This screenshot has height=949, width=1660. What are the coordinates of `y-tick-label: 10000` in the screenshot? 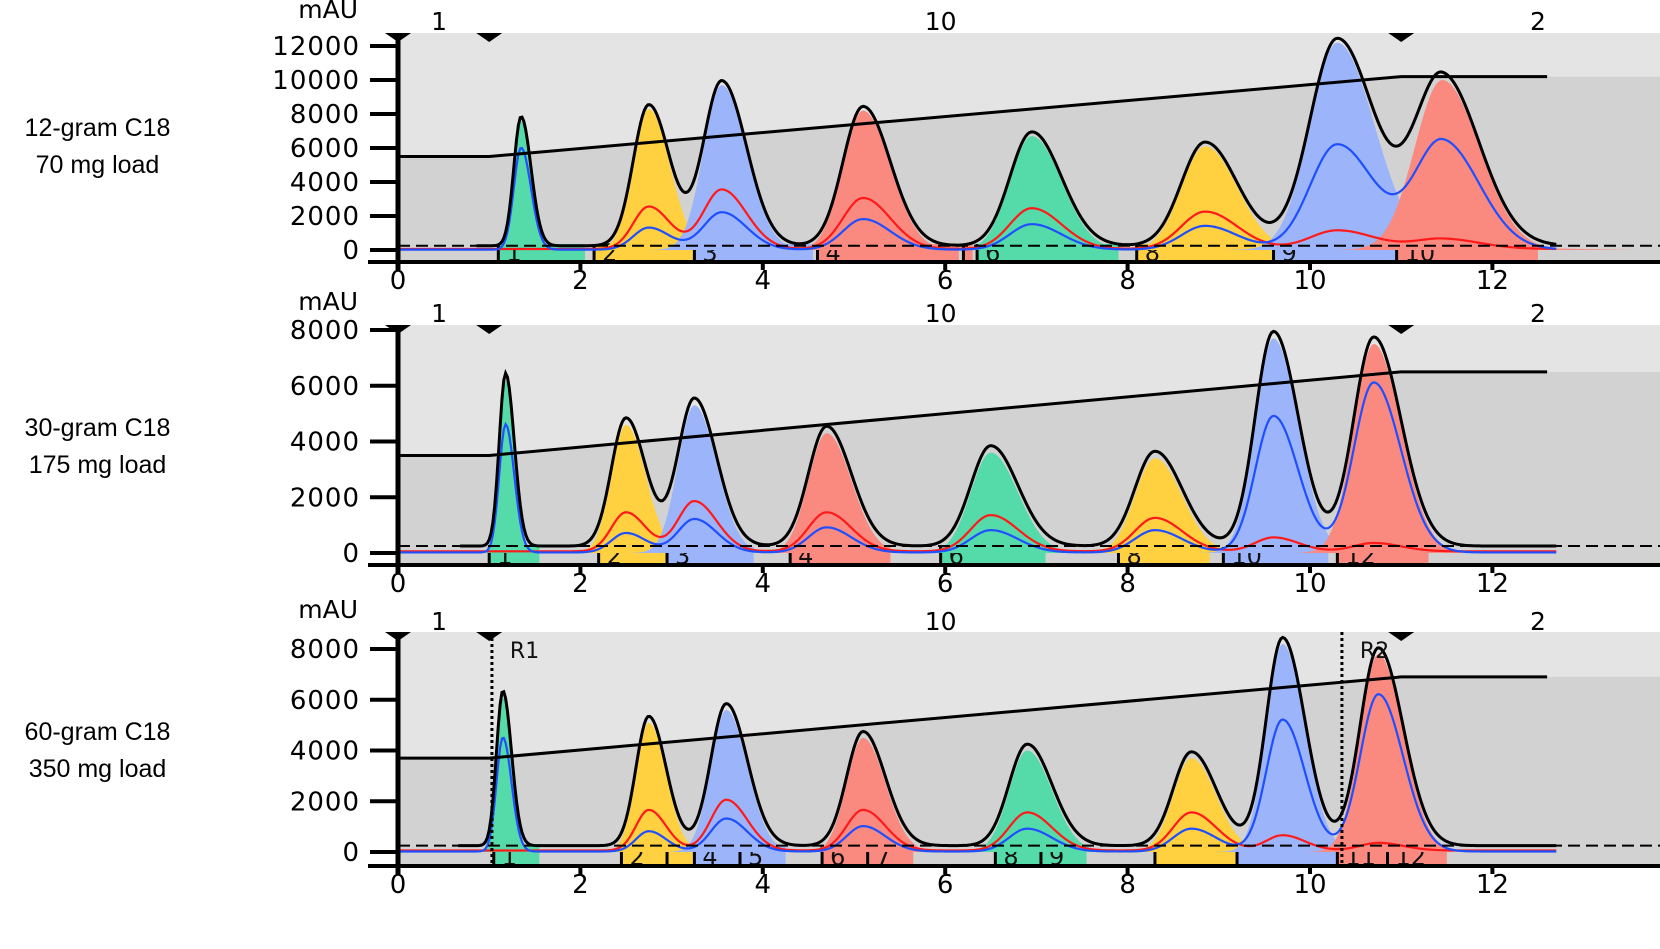 It's located at (316, 81).